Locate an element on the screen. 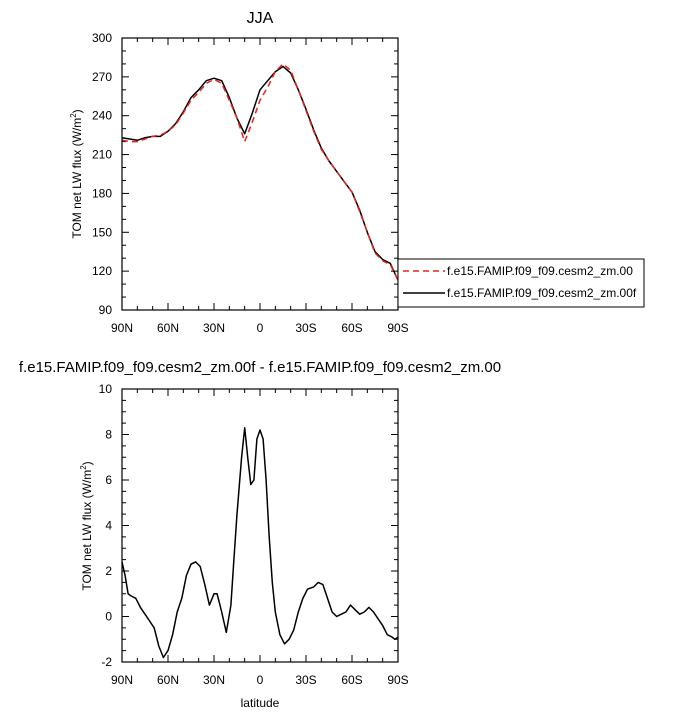  bottom-x-tick-label: 60N is located at coordinates (168, 680).